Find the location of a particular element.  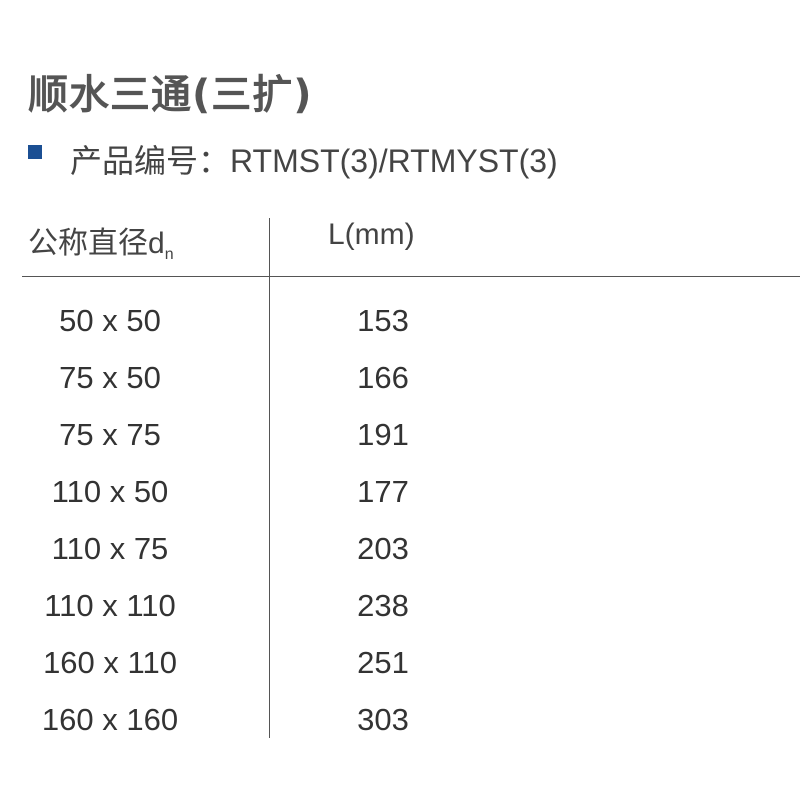

table-row: 160 x 110 251 is located at coordinates (400, 661).